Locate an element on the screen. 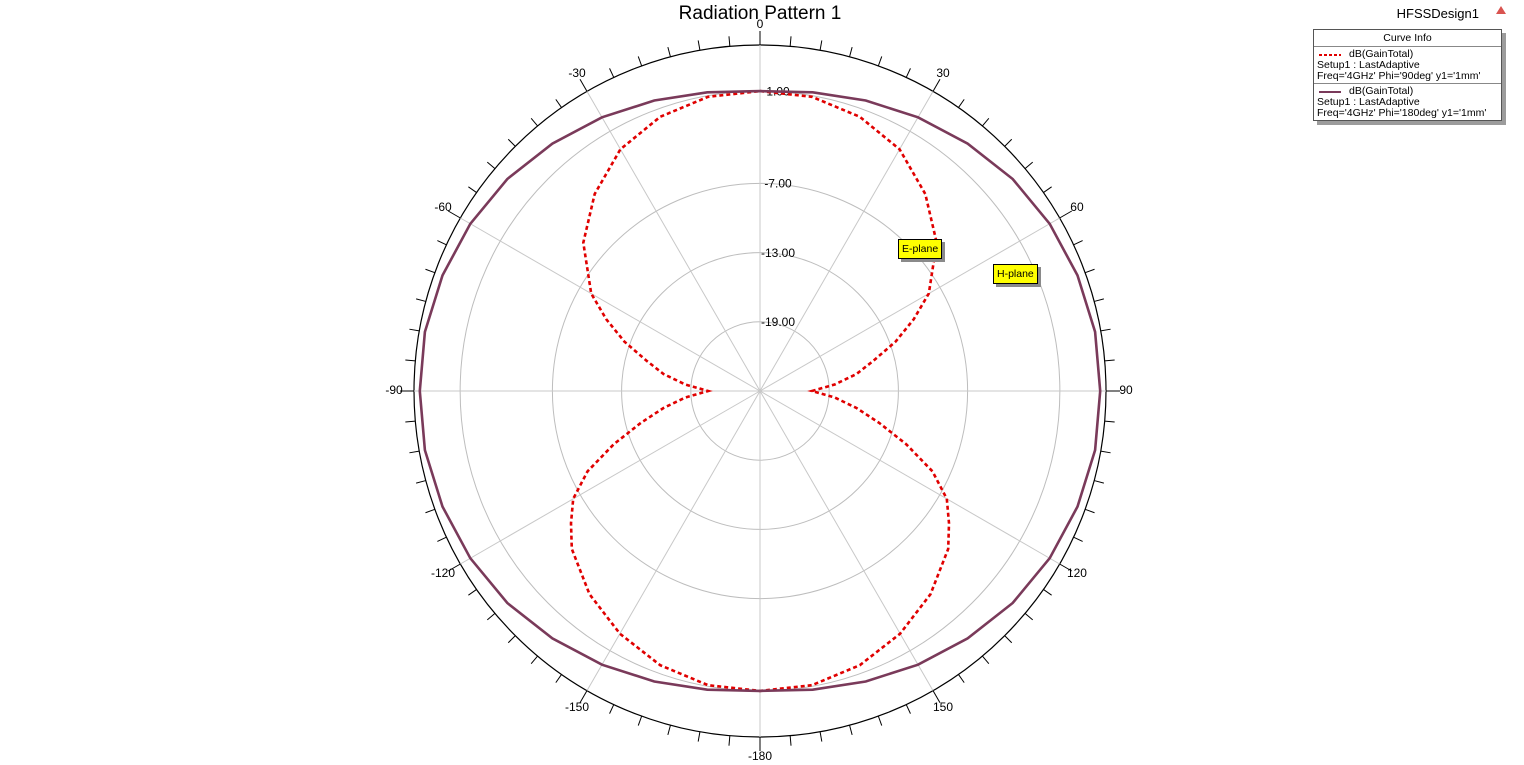 The width and height of the screenshot is (1524, 765). angle-tick-label: -150 is located at coordinates (577, 707).